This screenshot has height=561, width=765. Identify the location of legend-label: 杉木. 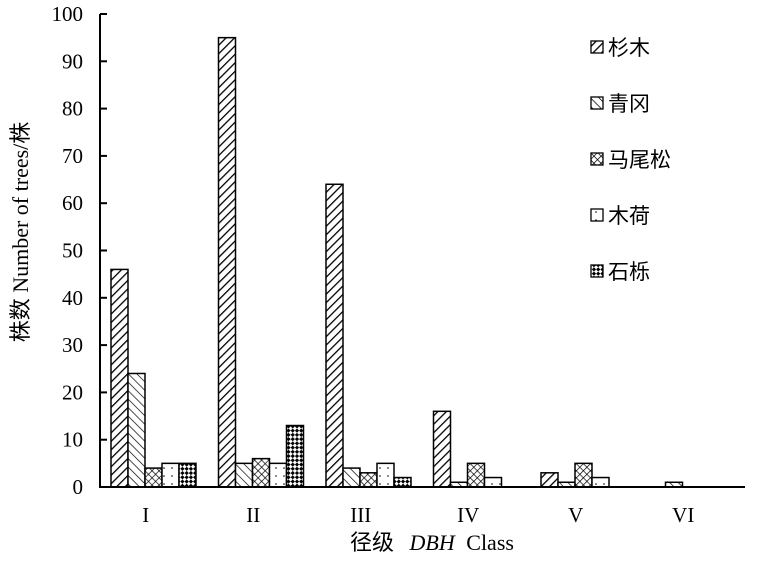
(629, 48).